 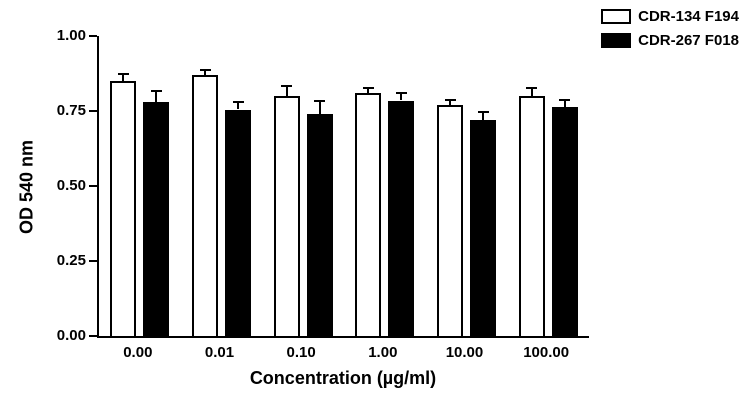 I want to click on x-tick-label-1.00: 1.00, so click(x=383, y=352).